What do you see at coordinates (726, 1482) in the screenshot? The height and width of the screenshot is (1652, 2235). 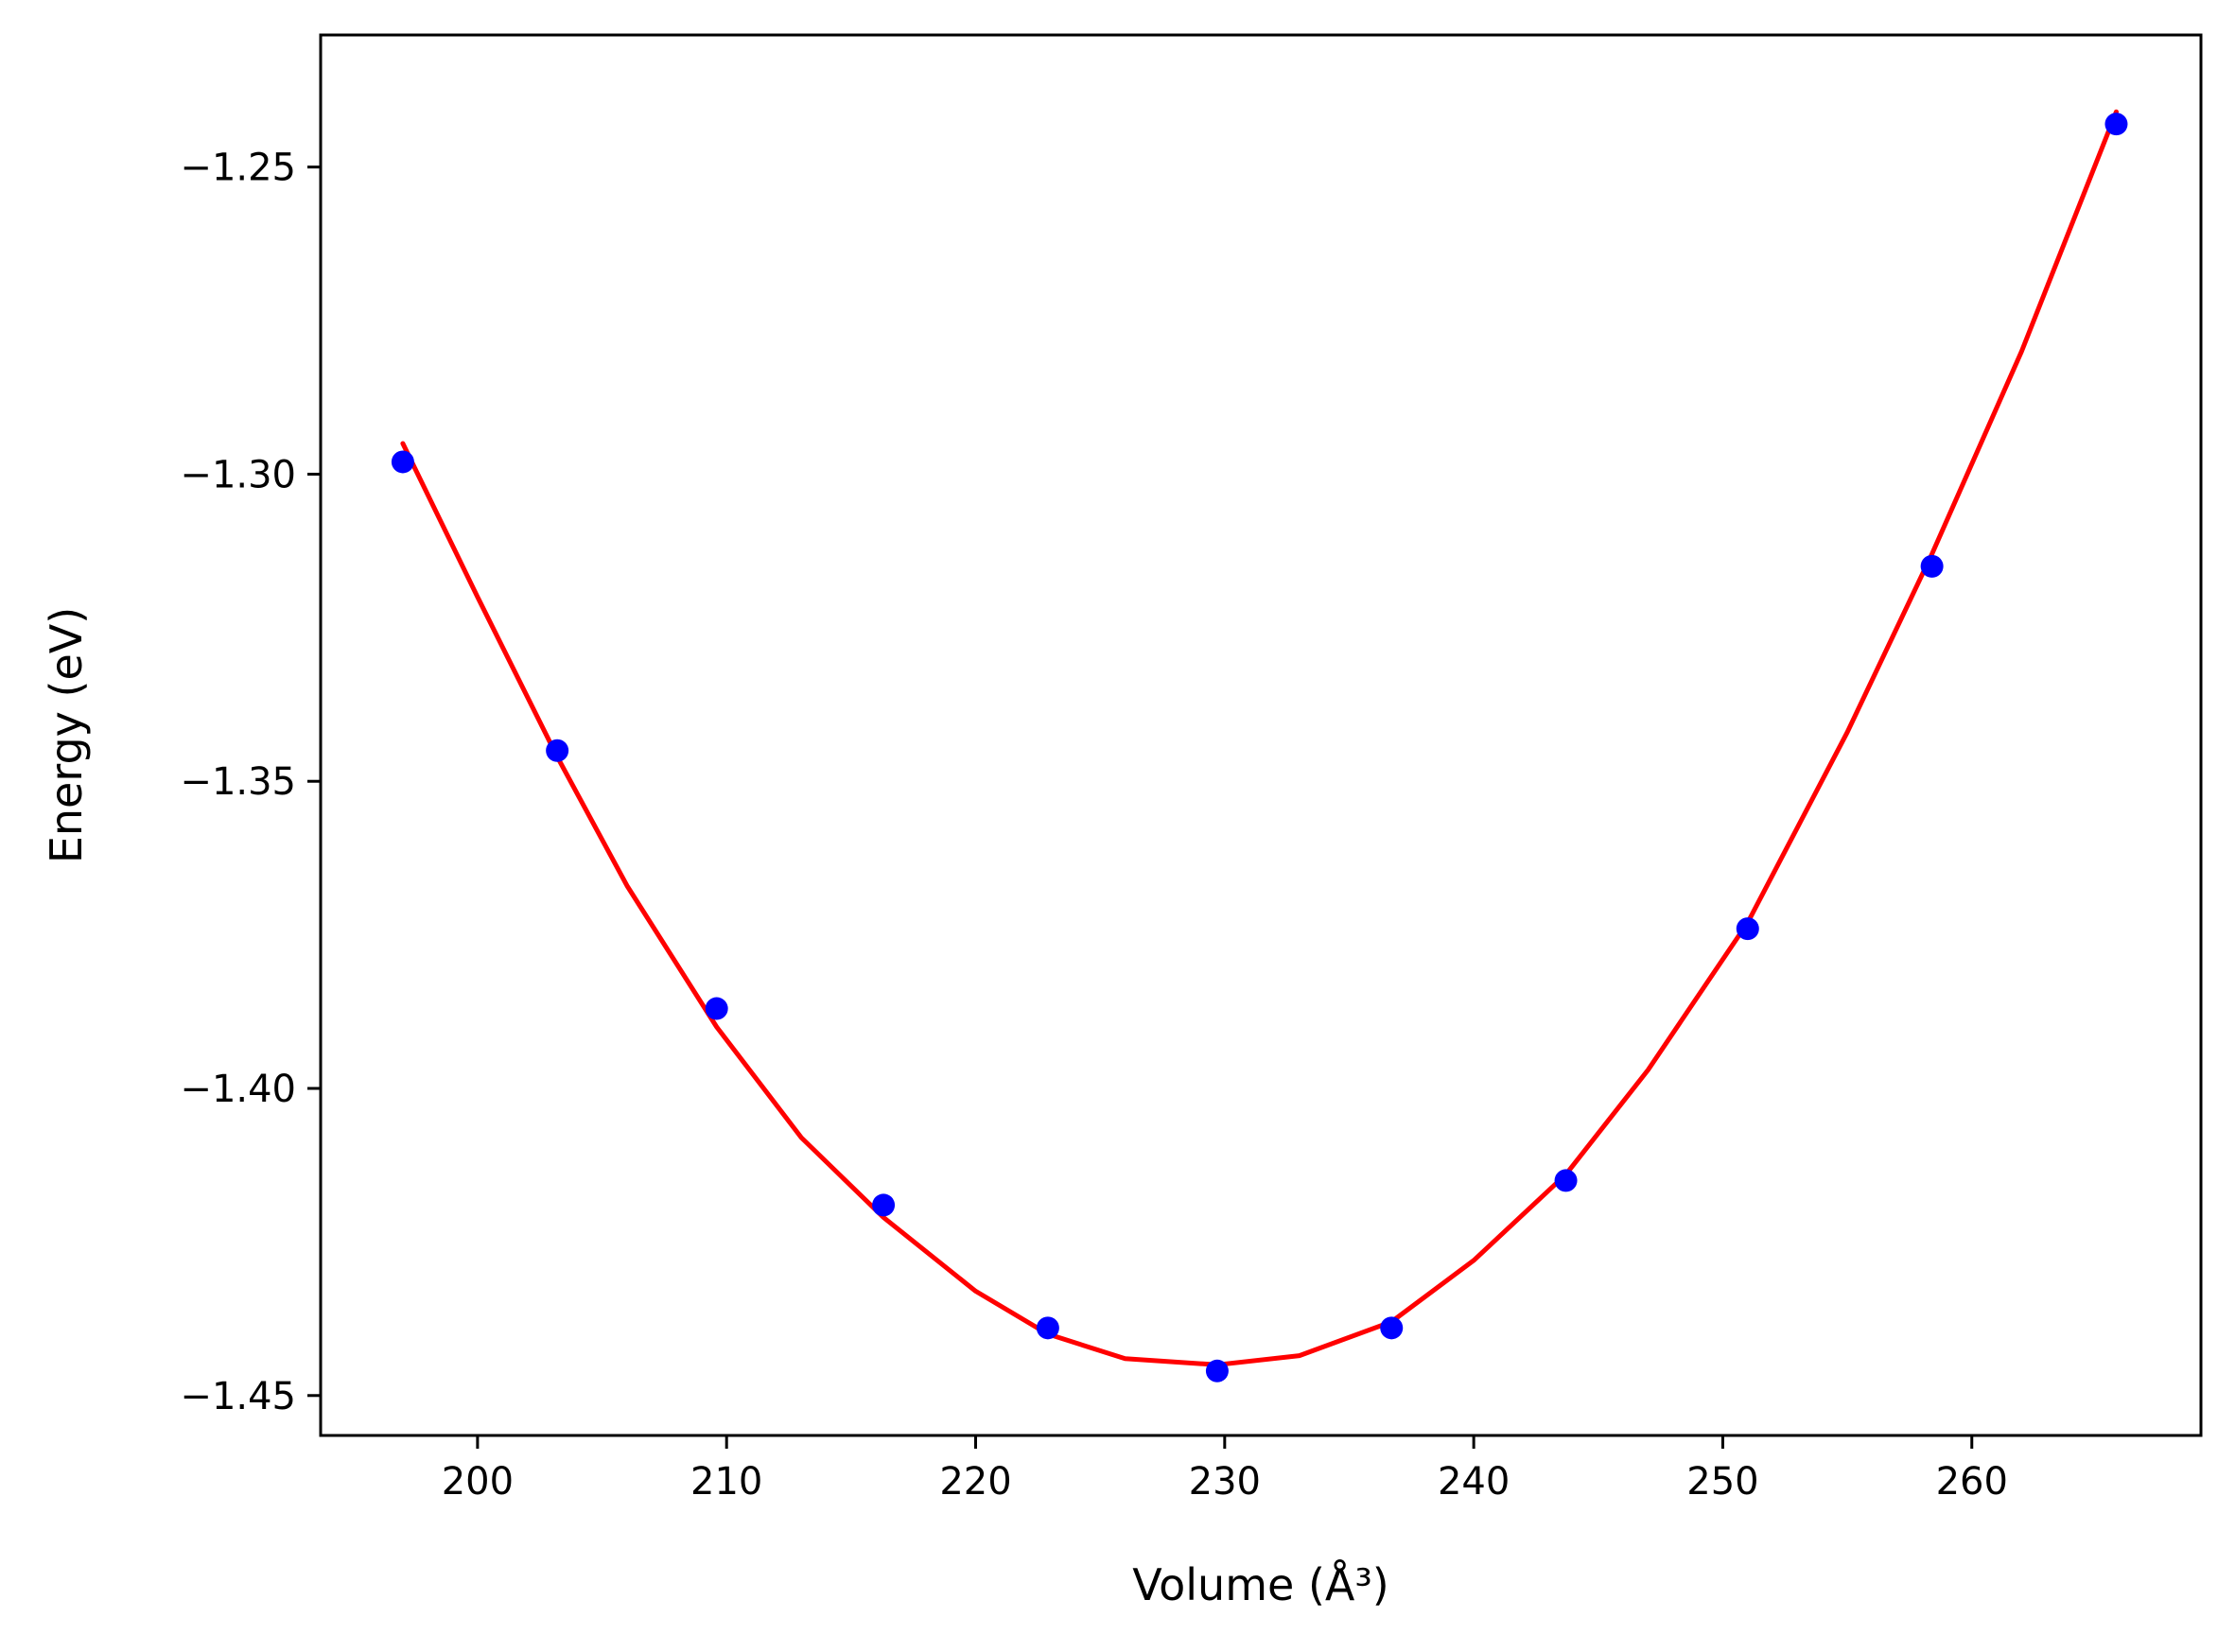 I see `x-tick-label: 210` at bounding box center [726, 1482].